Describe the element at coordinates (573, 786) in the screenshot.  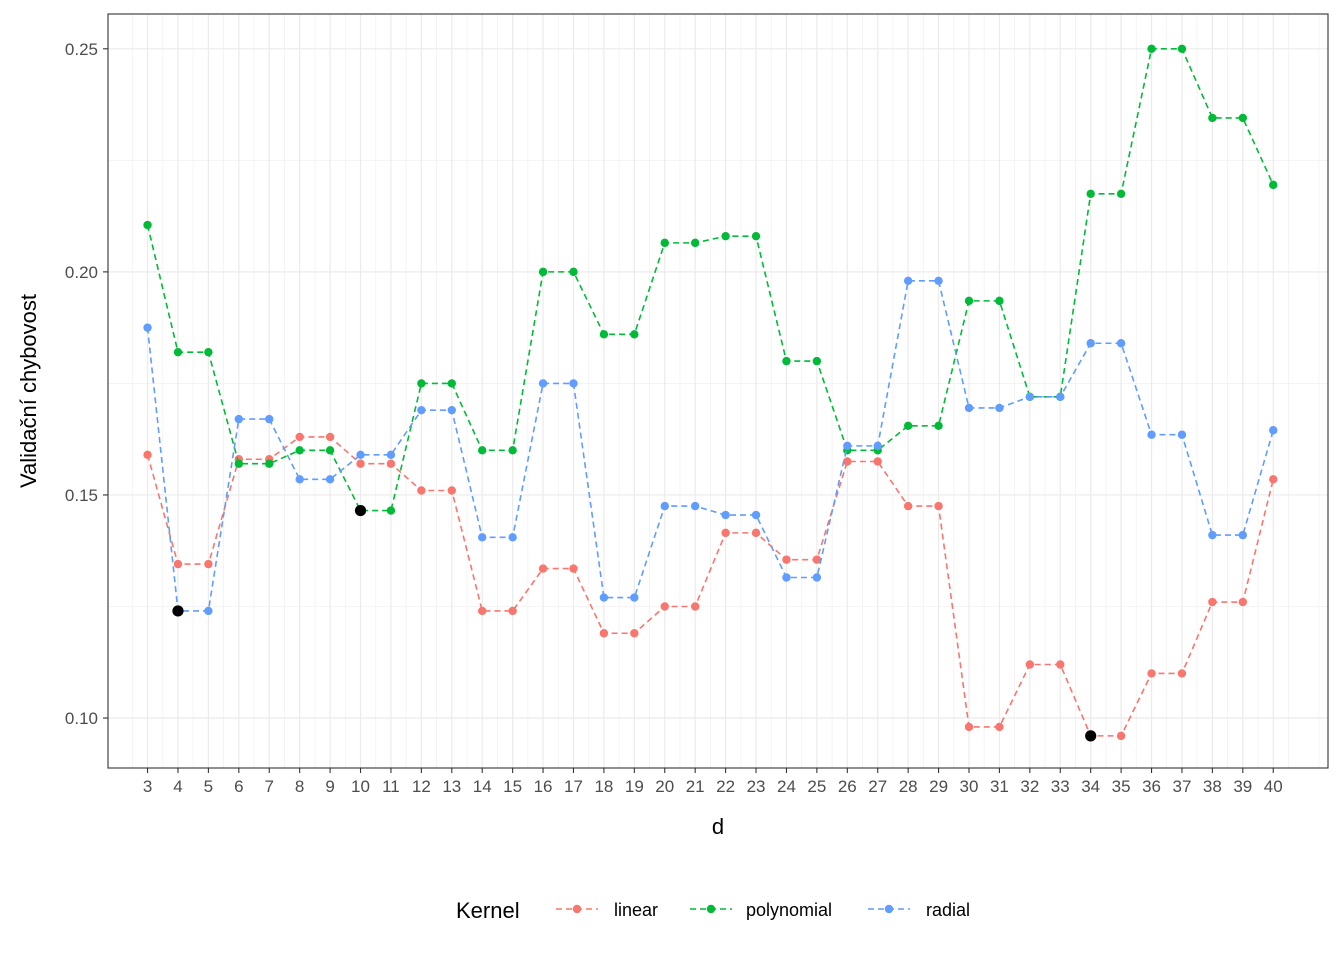
I see `x-tick-label: 17` at that location.